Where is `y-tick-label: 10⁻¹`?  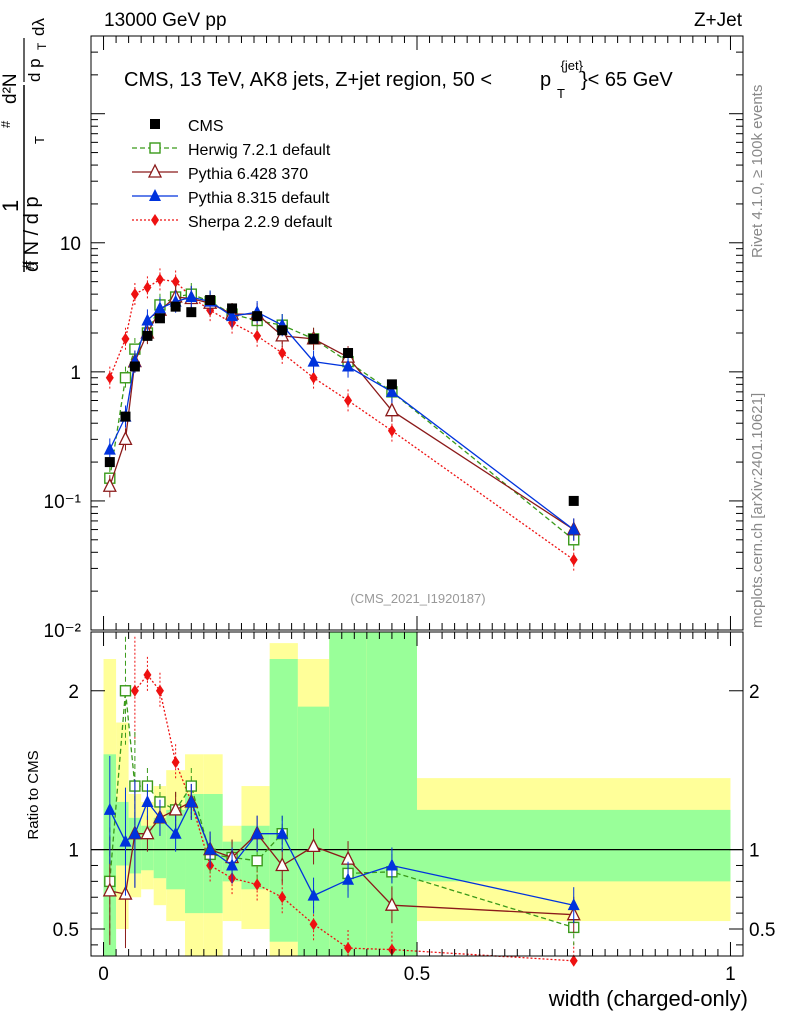 y-tick-label: 10⁻¹ is located at coordinates (63, 502).